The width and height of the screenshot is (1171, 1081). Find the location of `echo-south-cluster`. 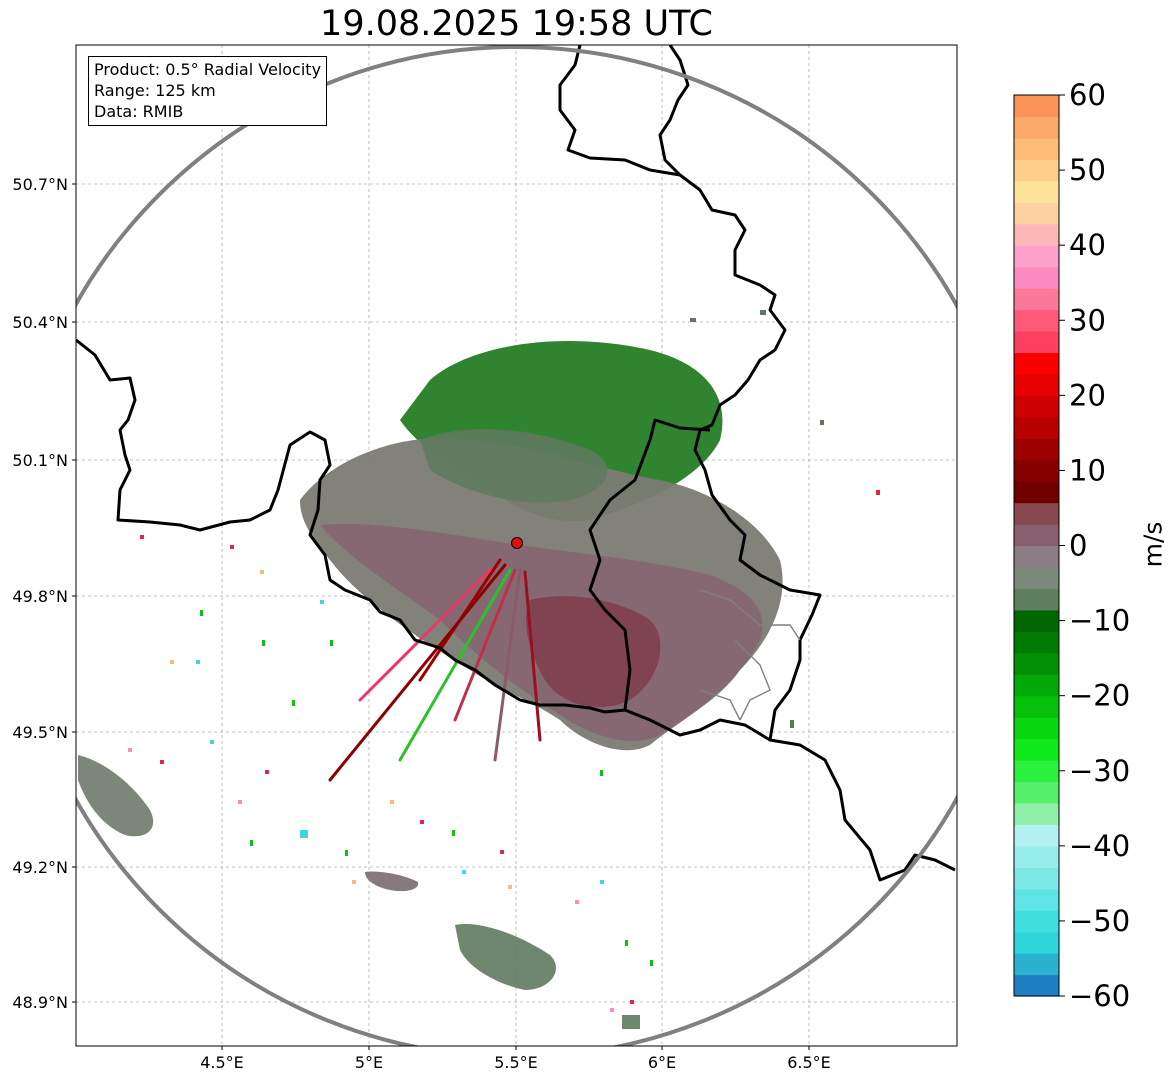

echo-south-cluster is located at coordinates (505, 957).